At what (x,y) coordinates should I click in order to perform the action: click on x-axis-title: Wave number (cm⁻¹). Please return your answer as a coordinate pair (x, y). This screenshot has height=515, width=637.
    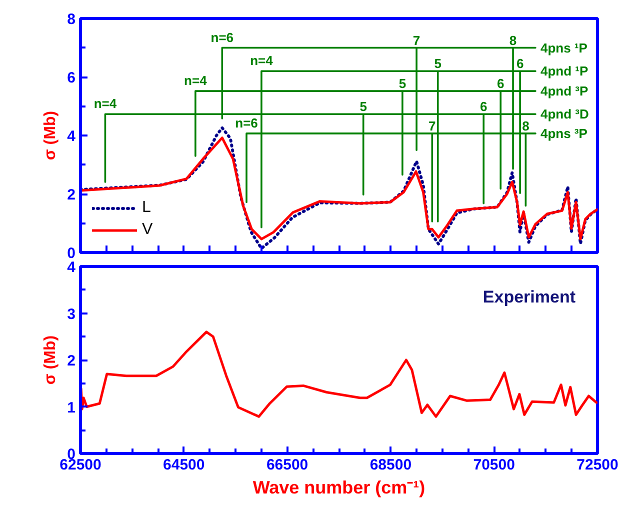
    Looking at the image, I should click on (339, 488).